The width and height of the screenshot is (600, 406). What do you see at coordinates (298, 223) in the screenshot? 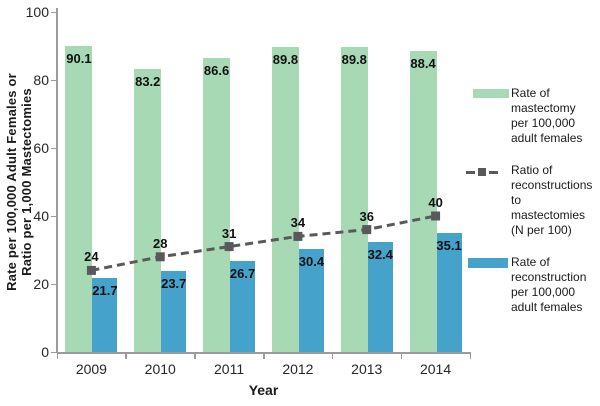
I see `ratio-label: 34` at bounding box center [298, 223].